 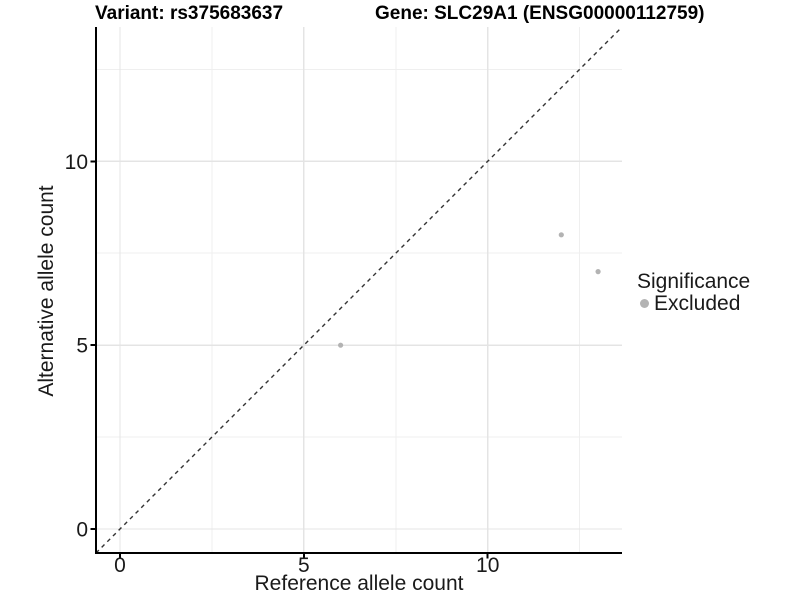 I want to click on legend-item: Excluded, so click(x=693, y=303).